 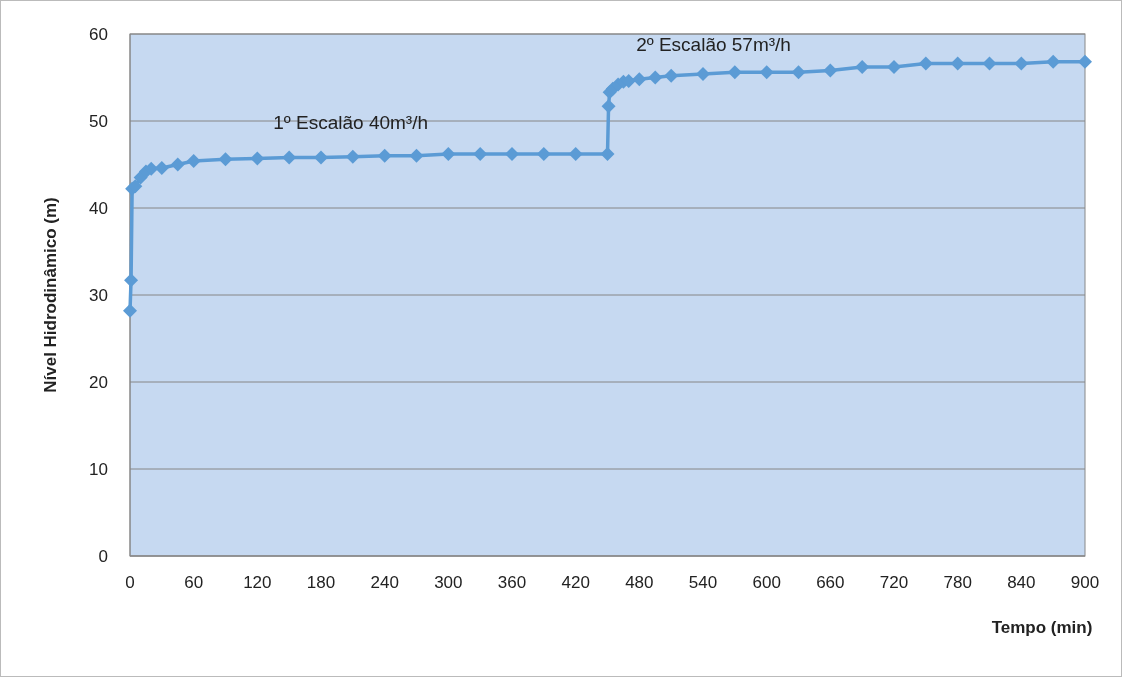 What do you see at coordinates (384, 582) in the screenshot?
I see `x-tick-label: 240` at bounding box center [384, 582].